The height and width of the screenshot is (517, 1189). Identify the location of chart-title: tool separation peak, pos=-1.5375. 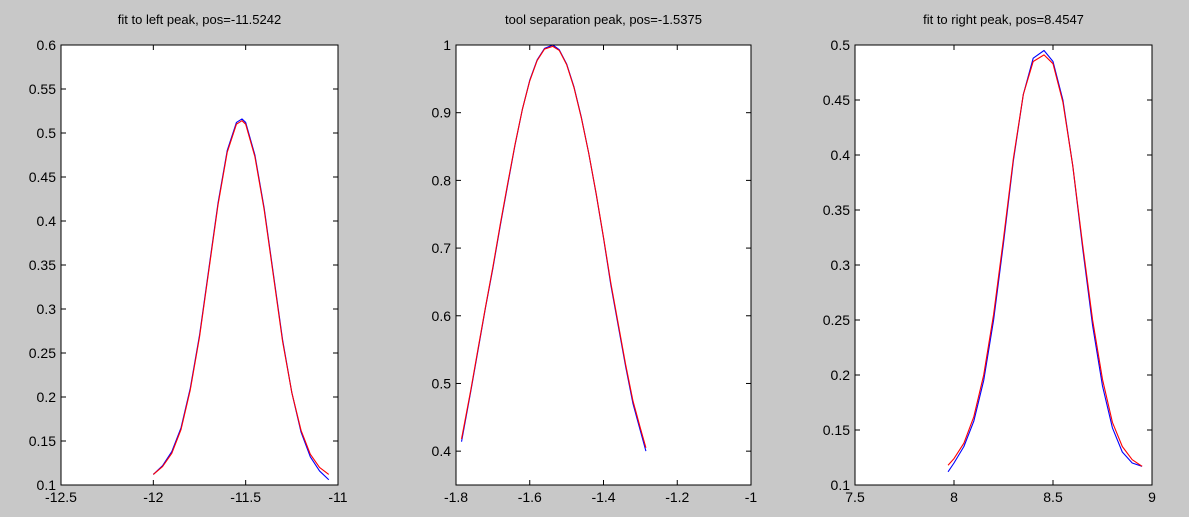
(603, 19).